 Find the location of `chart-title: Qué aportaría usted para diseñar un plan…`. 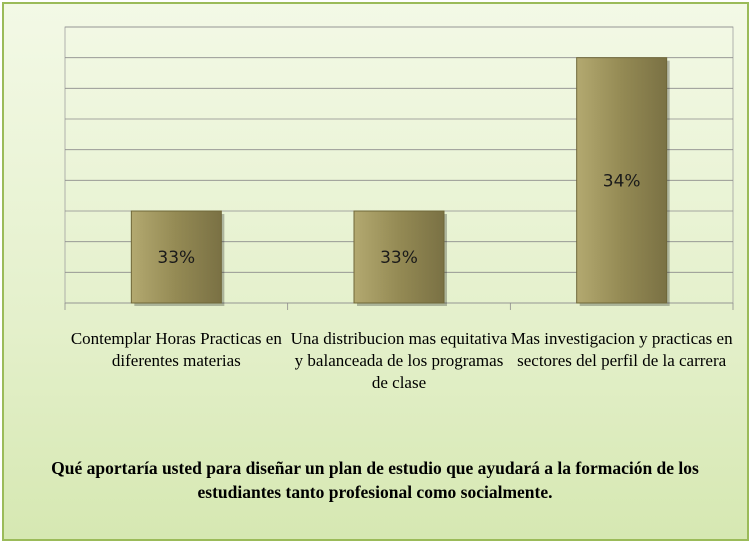

chart-title: Qué aportaría usted para diseñar un plan… is located at coordinates (375, 480).